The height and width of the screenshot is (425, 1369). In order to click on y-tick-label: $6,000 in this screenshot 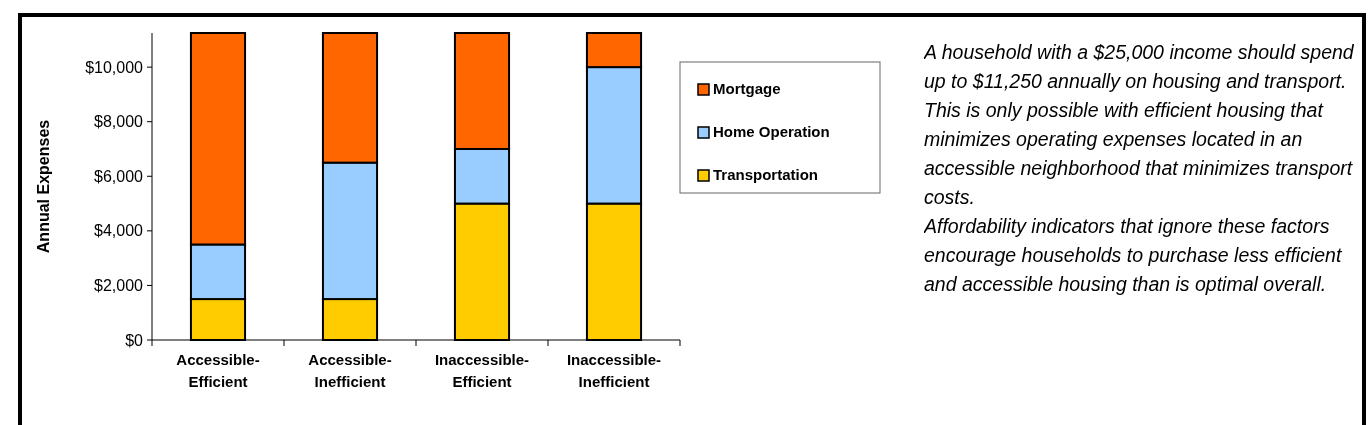, I will do `click(119, 176)`.